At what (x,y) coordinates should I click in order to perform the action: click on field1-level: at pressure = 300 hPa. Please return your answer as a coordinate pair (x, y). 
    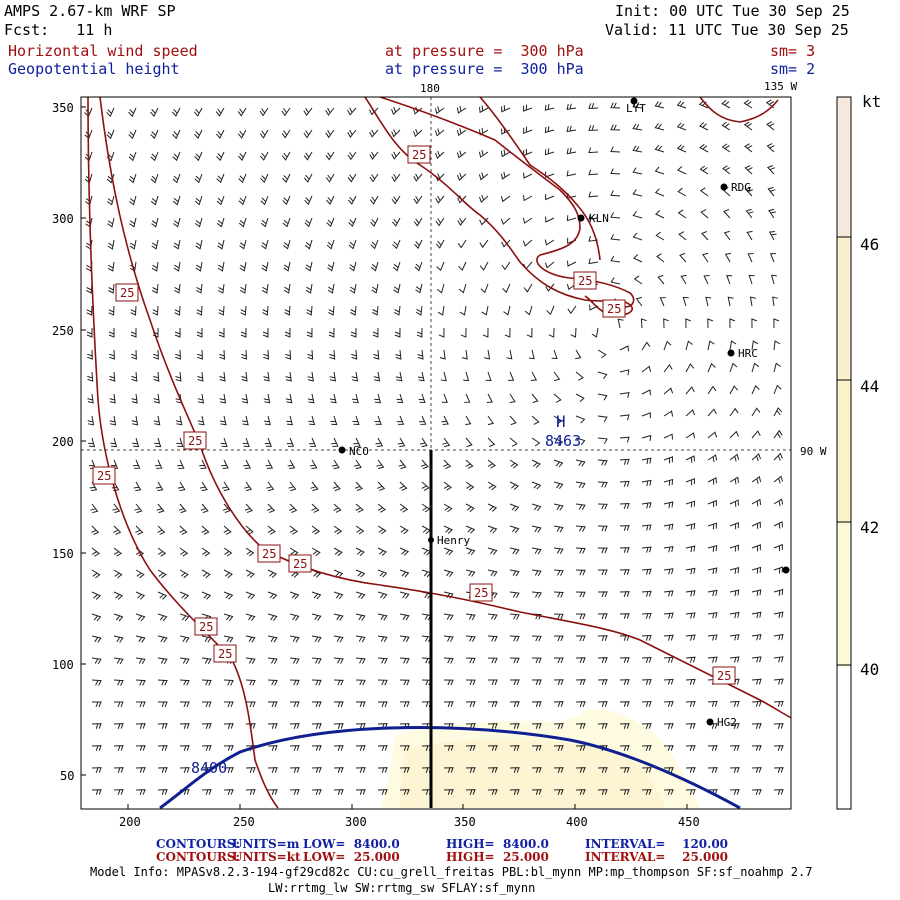
    Looking at the image, I should click on (484, 51).